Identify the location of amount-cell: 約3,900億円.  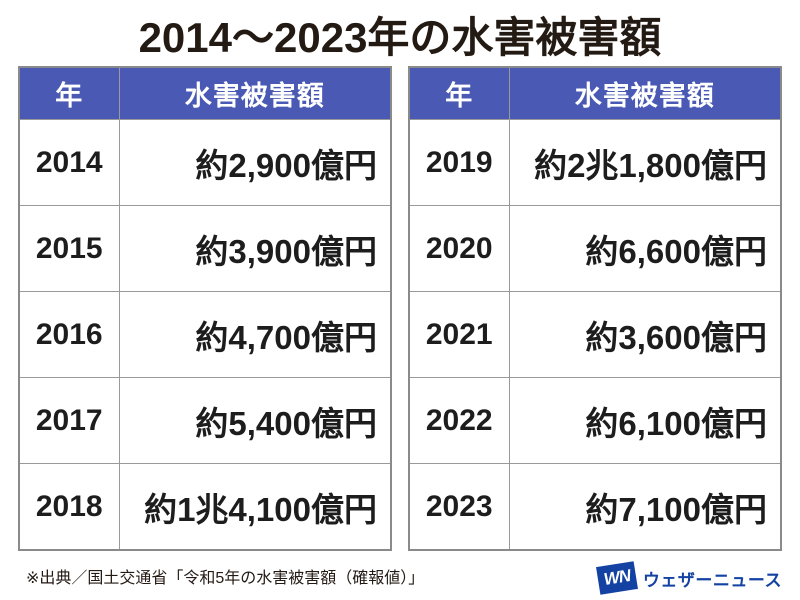
(255, 248).